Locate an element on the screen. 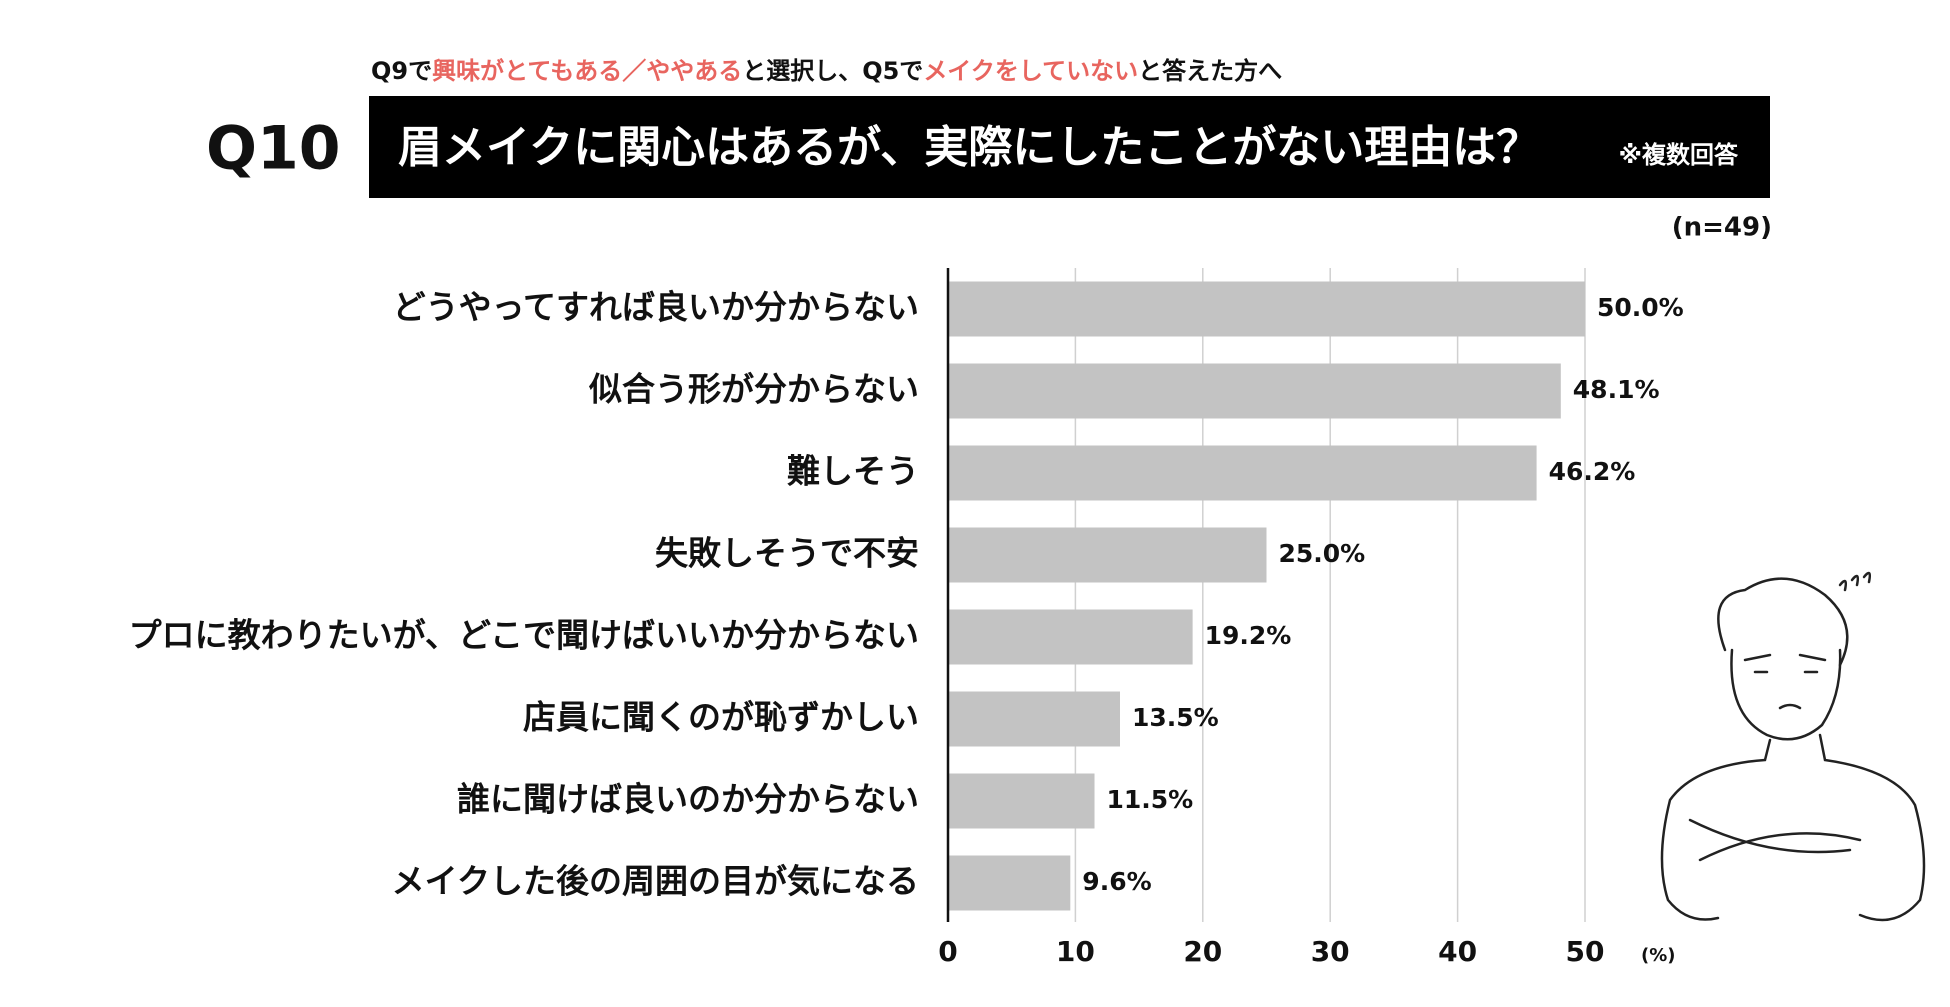 This screenshot has width=1950, height=1007. subtitle: Q9で興味がとてもある／ややあると選択し、Q5でメイクをしていないと答えた方へ is located at coordinates (826, 71).